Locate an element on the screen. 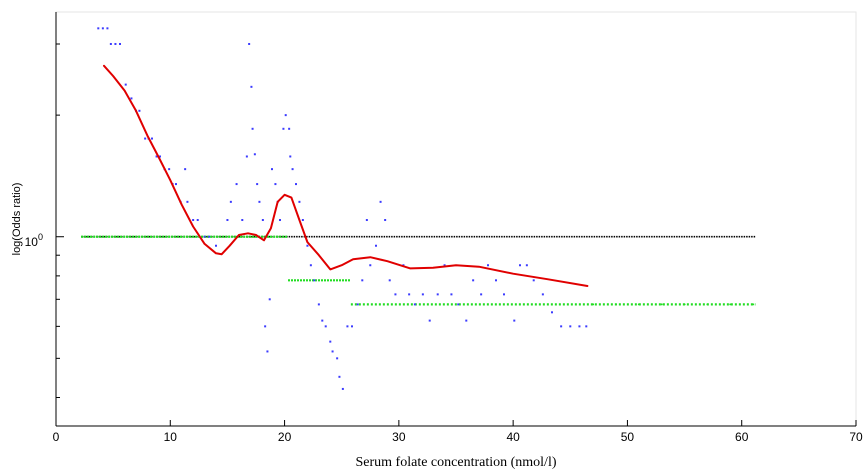 This screenshot has width=867, height=472. x-tick-label: 20 is located at coordinates (285, 437).